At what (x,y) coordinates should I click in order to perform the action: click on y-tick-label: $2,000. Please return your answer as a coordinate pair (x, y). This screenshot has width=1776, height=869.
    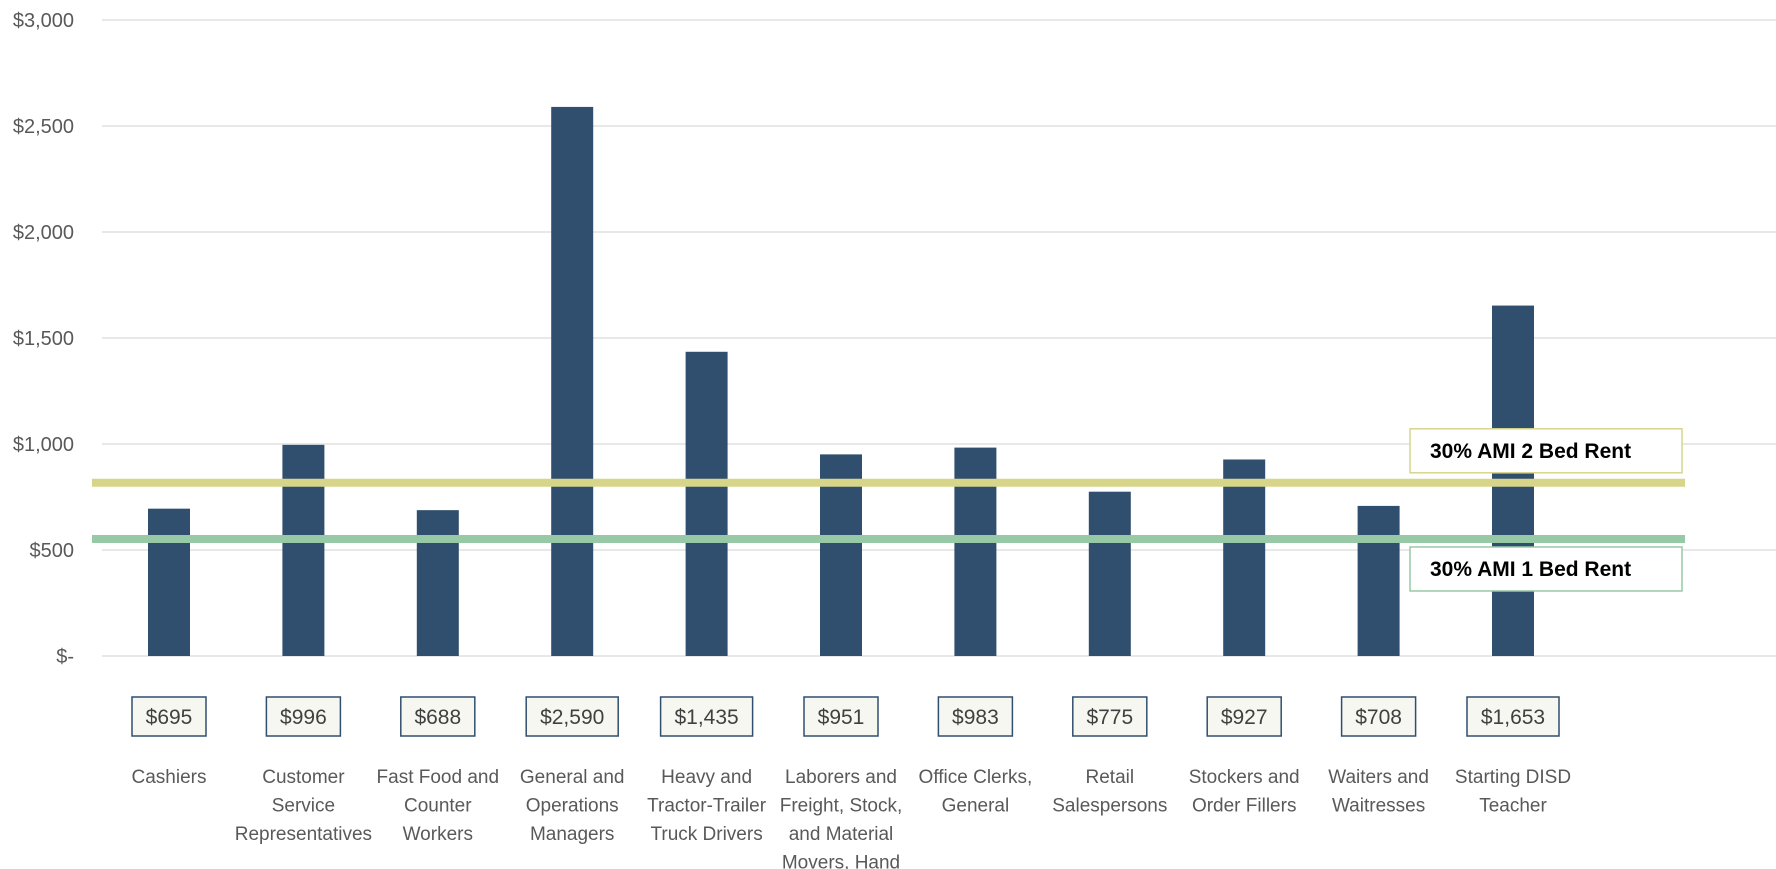
    Looking at the image, I should click on (43, 233).